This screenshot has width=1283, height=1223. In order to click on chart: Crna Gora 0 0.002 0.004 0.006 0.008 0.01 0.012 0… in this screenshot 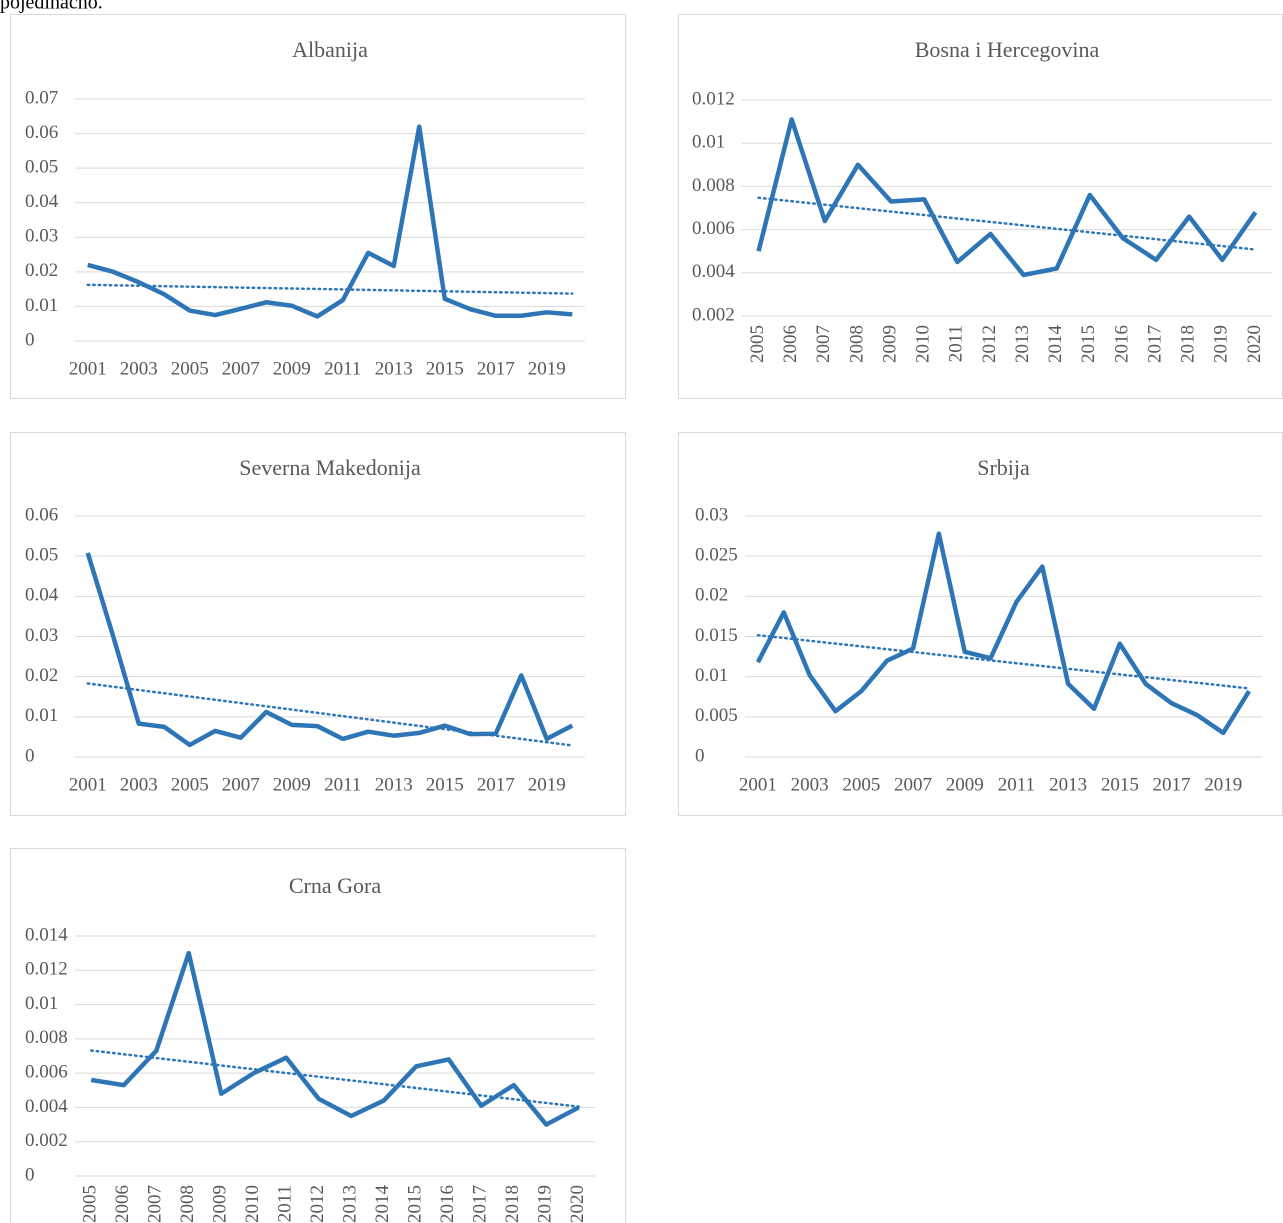, I will do `click(318, 1035)`.